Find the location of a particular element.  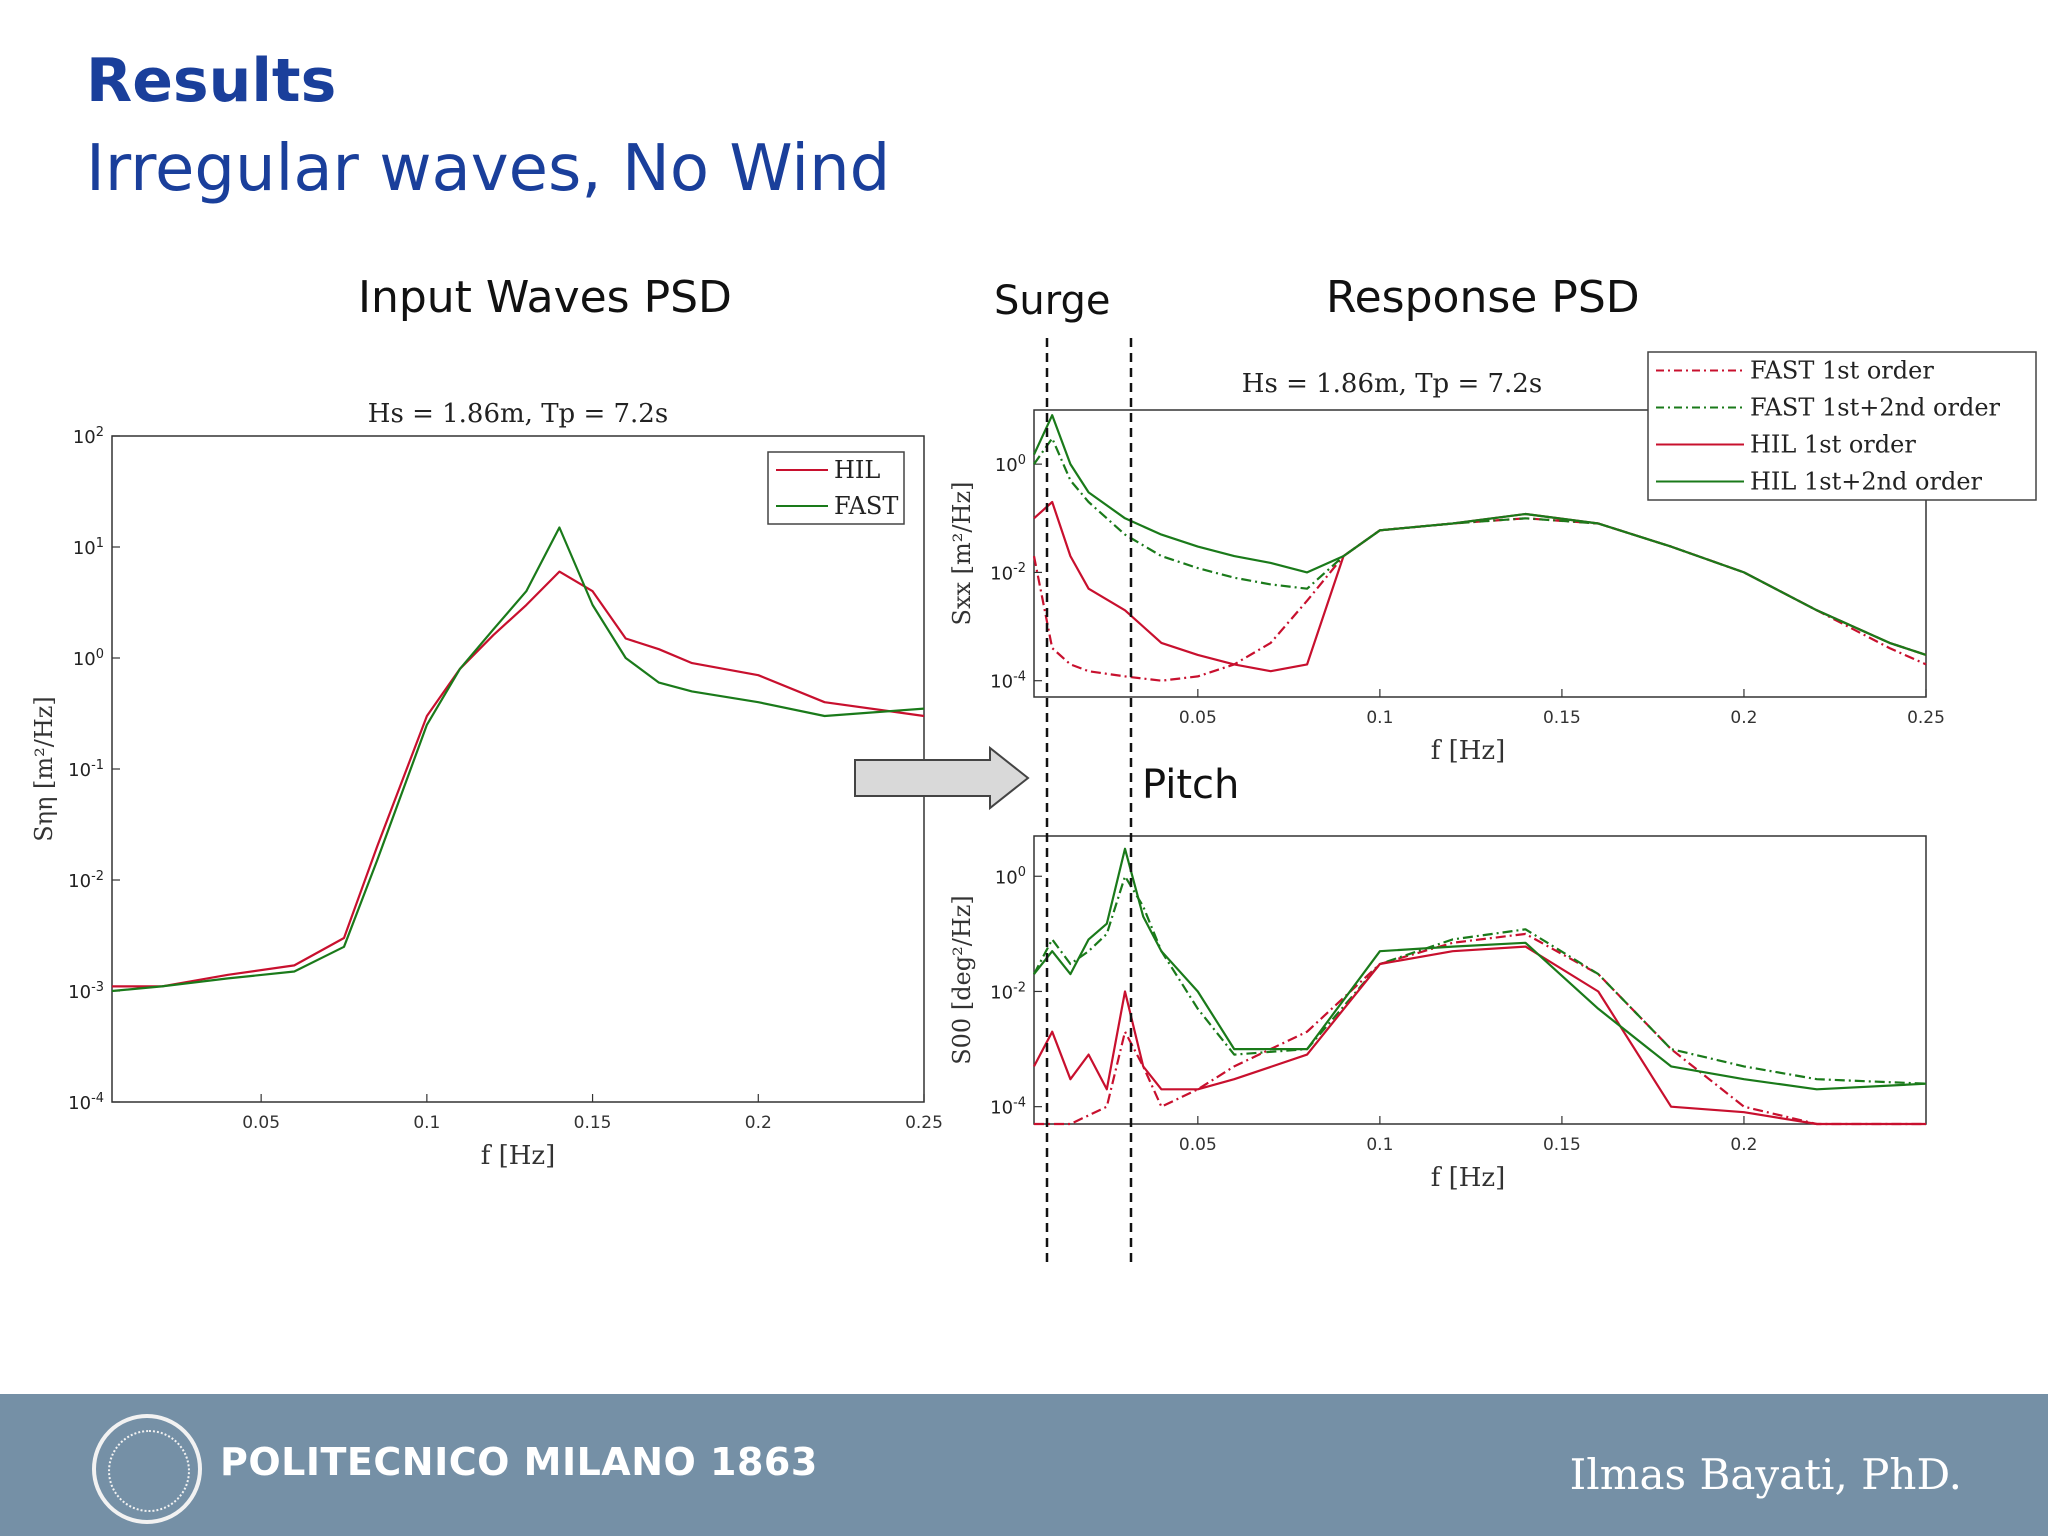

y-axis-label-0: Sηη [m²/Hz] is located at coordinates (44, 769).